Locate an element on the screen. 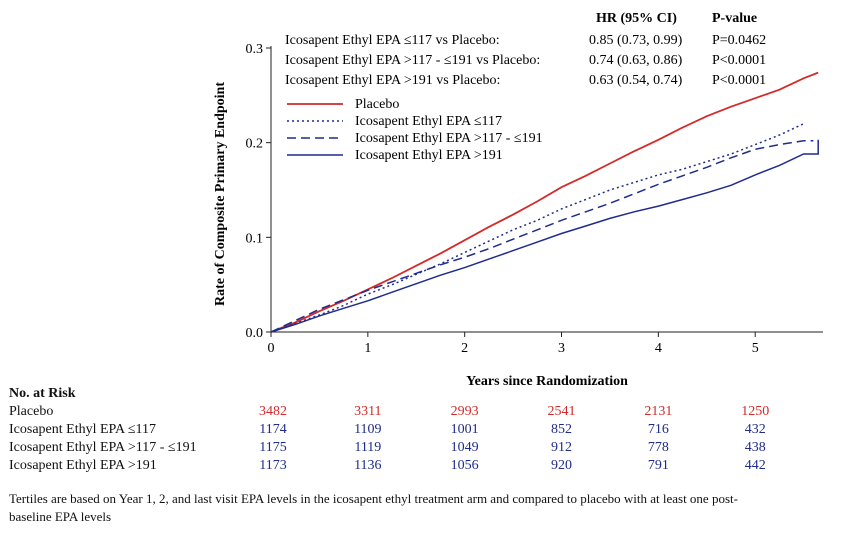 This screenshot has width=853, height=541. y-tick-label: 0.1 is located at coordinates (255, 238).